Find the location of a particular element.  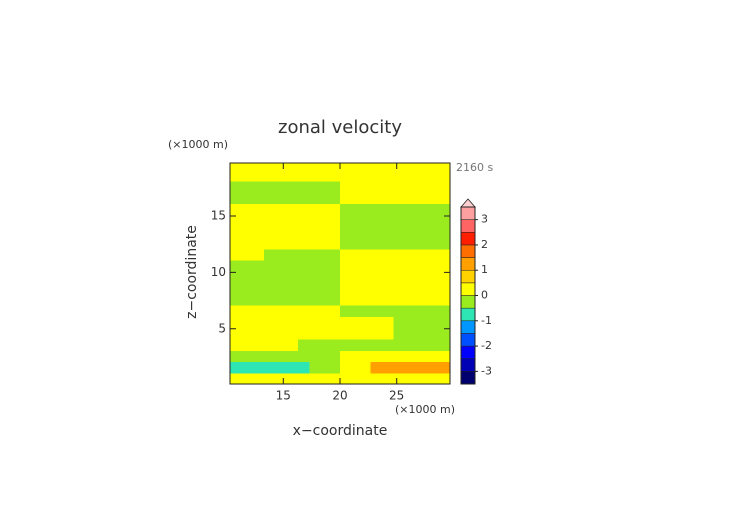

y-unit: (×1000 m) is located at coordinates (198, 144).